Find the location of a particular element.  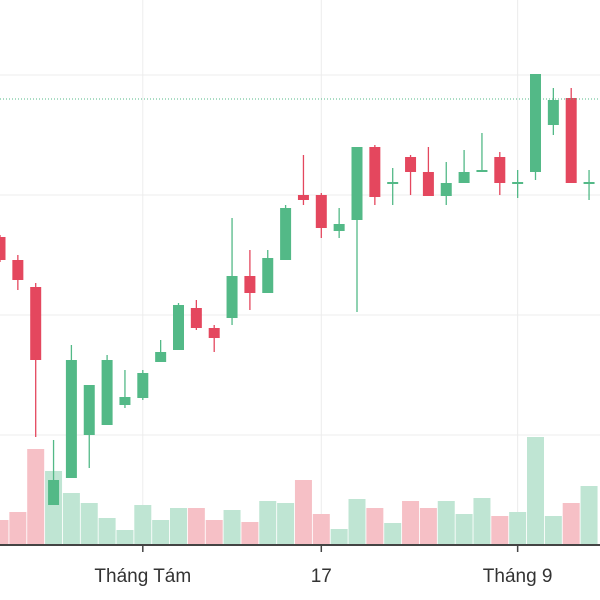

x-tick-label: Tháng Tám is located at coordinates (142, 576).